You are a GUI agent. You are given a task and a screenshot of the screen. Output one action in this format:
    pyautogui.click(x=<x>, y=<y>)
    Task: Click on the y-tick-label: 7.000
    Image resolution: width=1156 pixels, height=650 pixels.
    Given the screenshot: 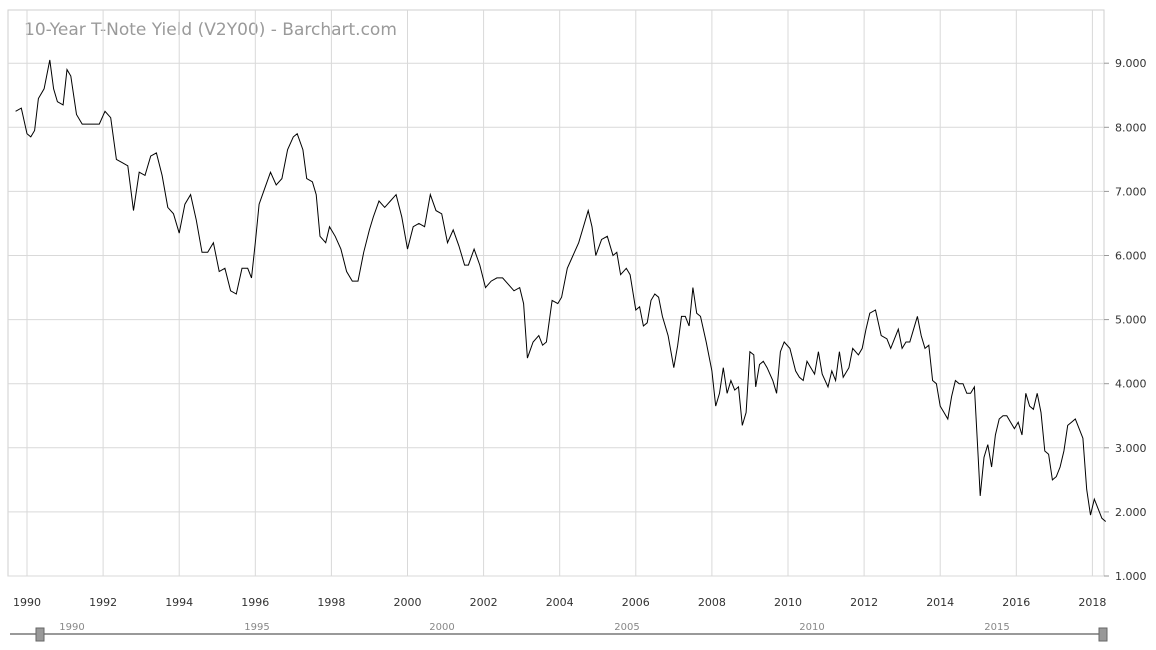 What is the action you would take?
    pyautogui.click(x=1131, y=191)
    